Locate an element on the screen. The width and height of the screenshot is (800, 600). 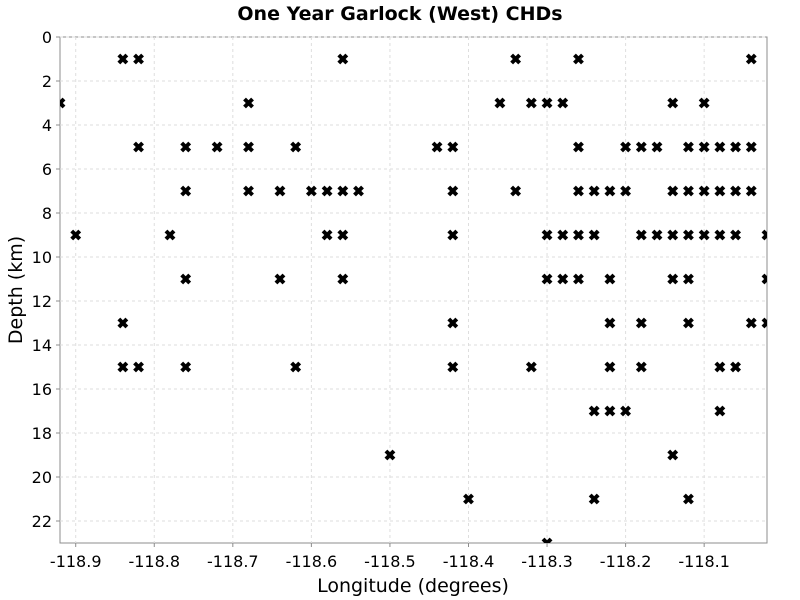
x-tick-label: -118.4 is located at coordinates (469, 561).